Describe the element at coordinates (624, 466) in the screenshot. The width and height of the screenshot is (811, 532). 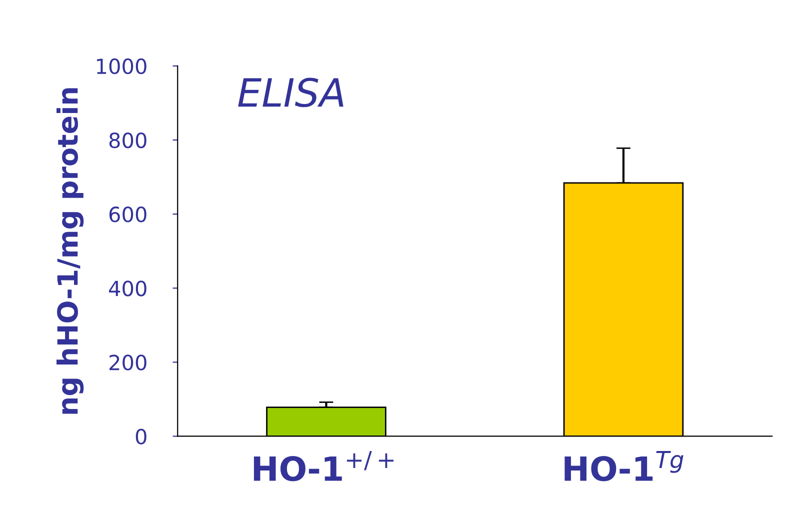
I see `x-tick-label: HO-1$^{Tg}$` at that location.